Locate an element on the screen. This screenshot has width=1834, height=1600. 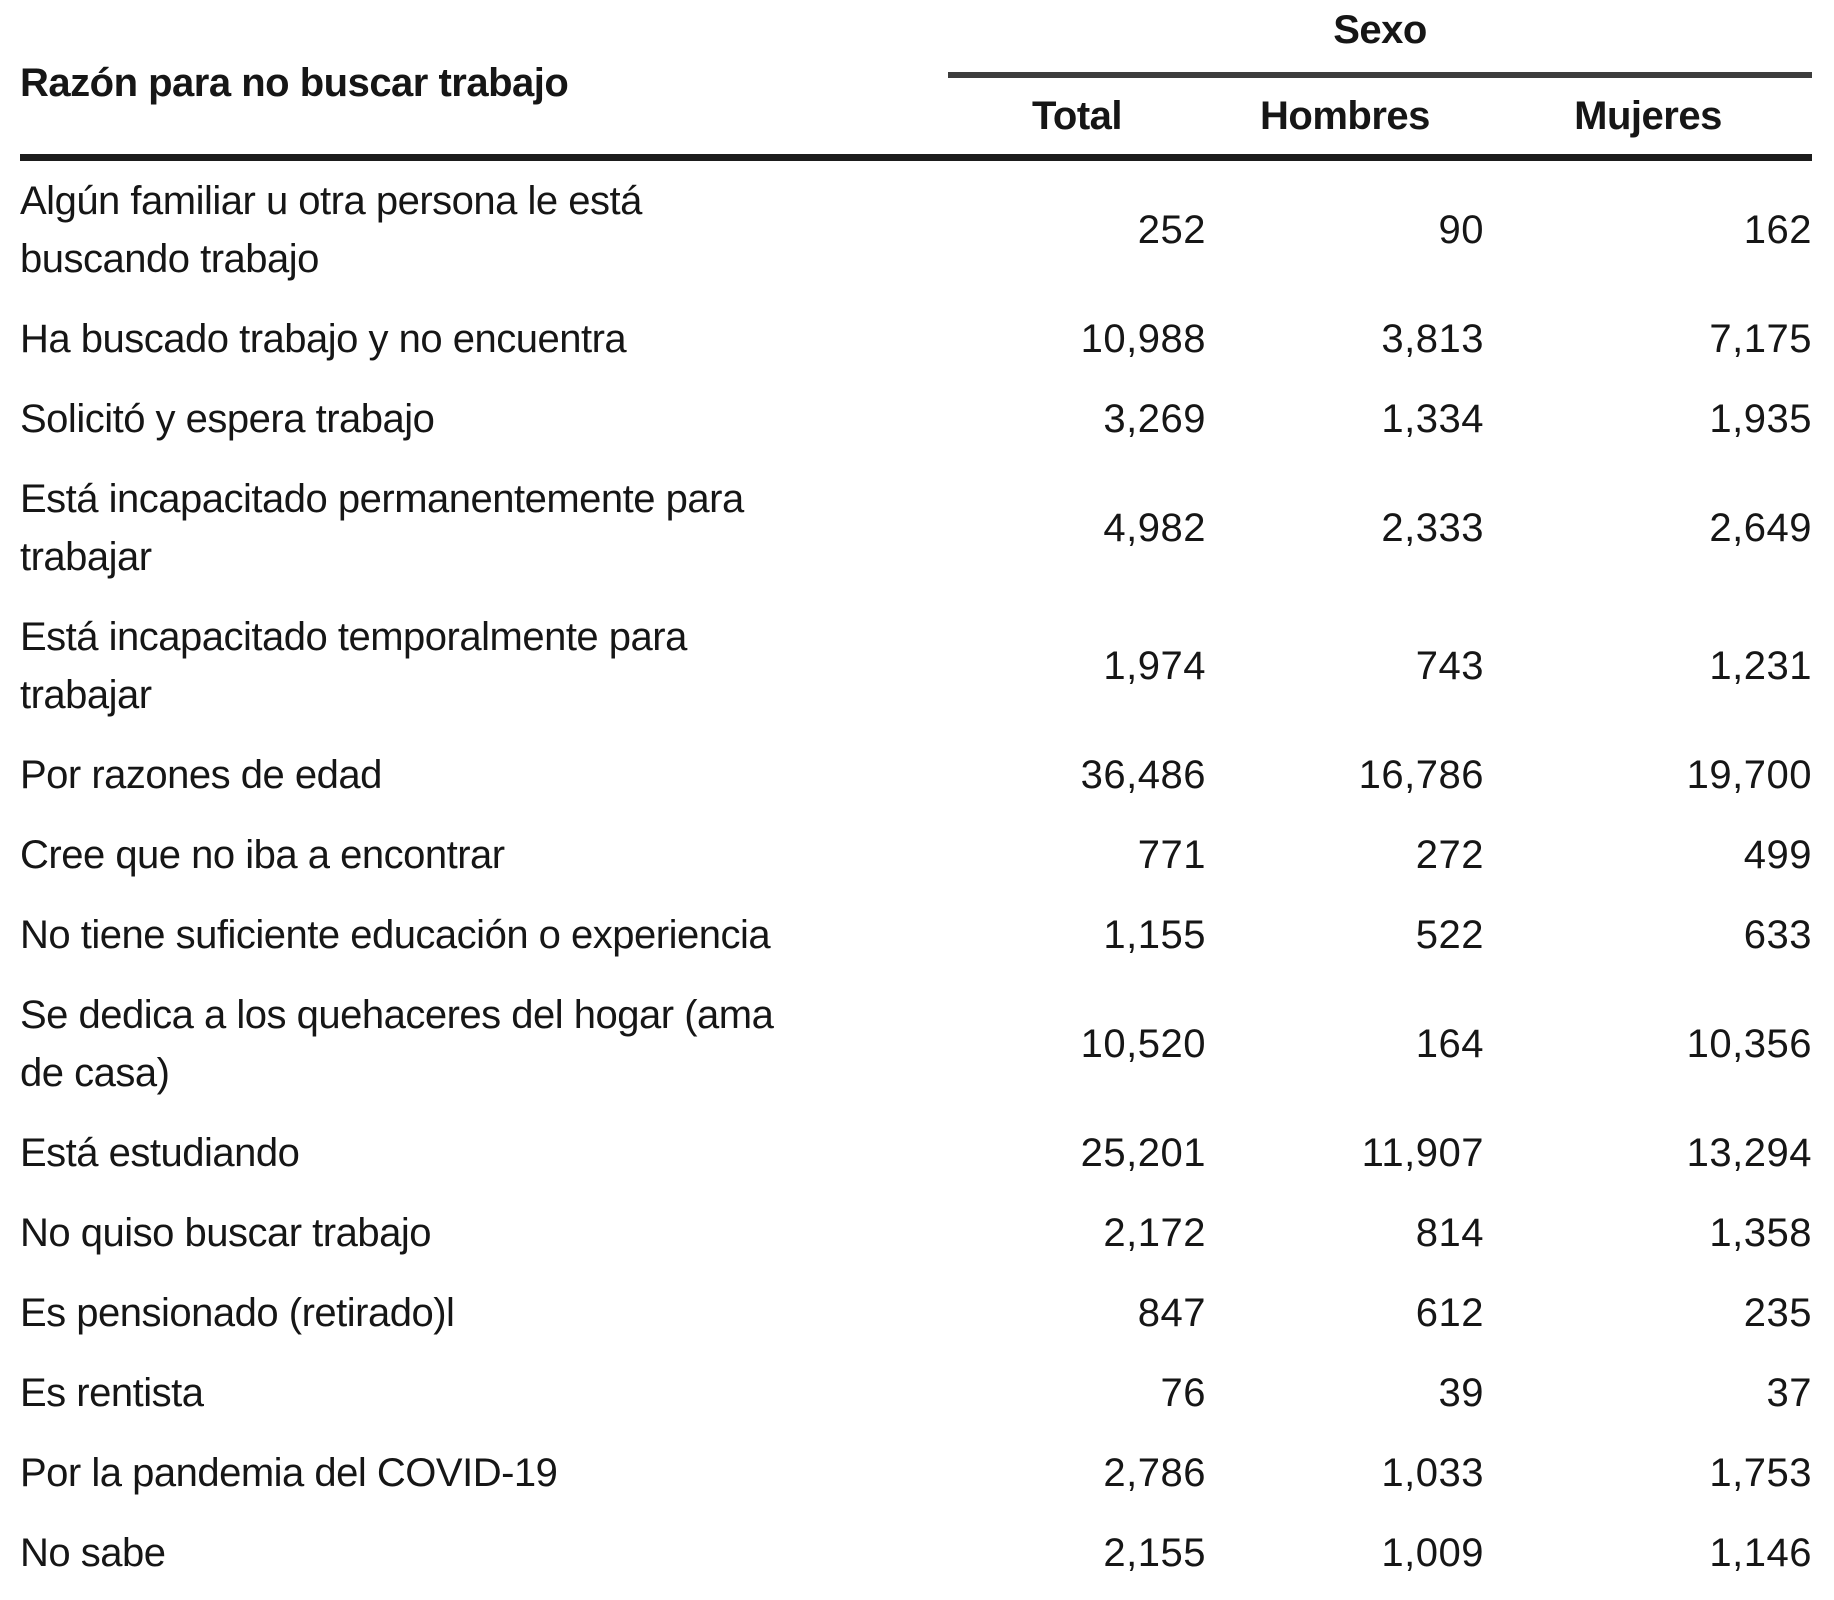
mujeres-column-header: Mujeres is located at coordinates (1648, 118).